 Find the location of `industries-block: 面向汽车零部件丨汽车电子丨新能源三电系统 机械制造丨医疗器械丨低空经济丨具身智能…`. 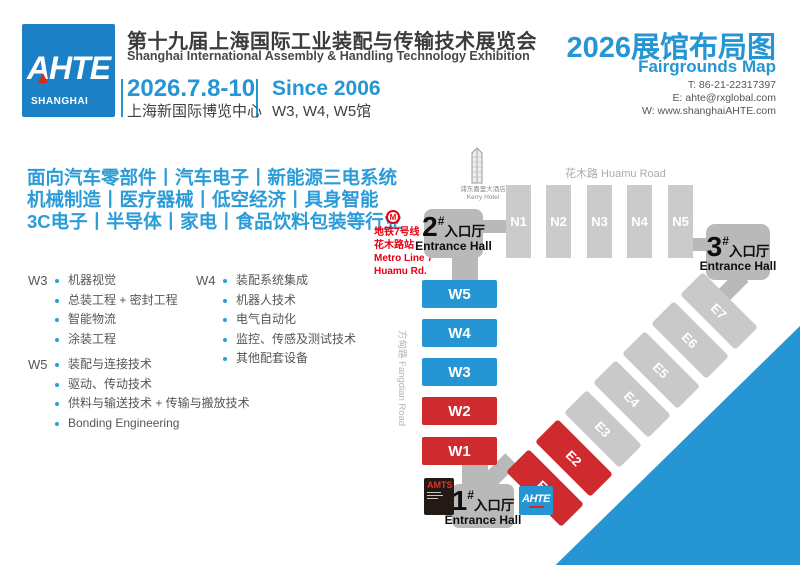

industries-block: 面向汽车零部件丨汽车电子丨新能源三电系统 机械制造丨医疗器械丨低空经济丨具身智能… is located at coordinates (214, 200).